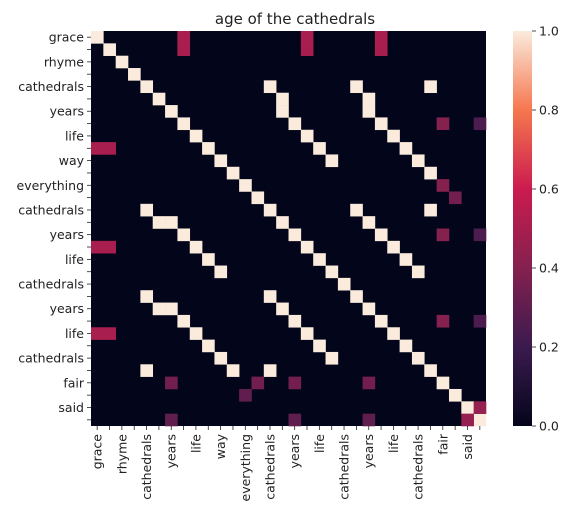 Image resolution: width=575 pixels, height=521 pixels. I want to click on y-tick-label: grace, so click(67, 37).